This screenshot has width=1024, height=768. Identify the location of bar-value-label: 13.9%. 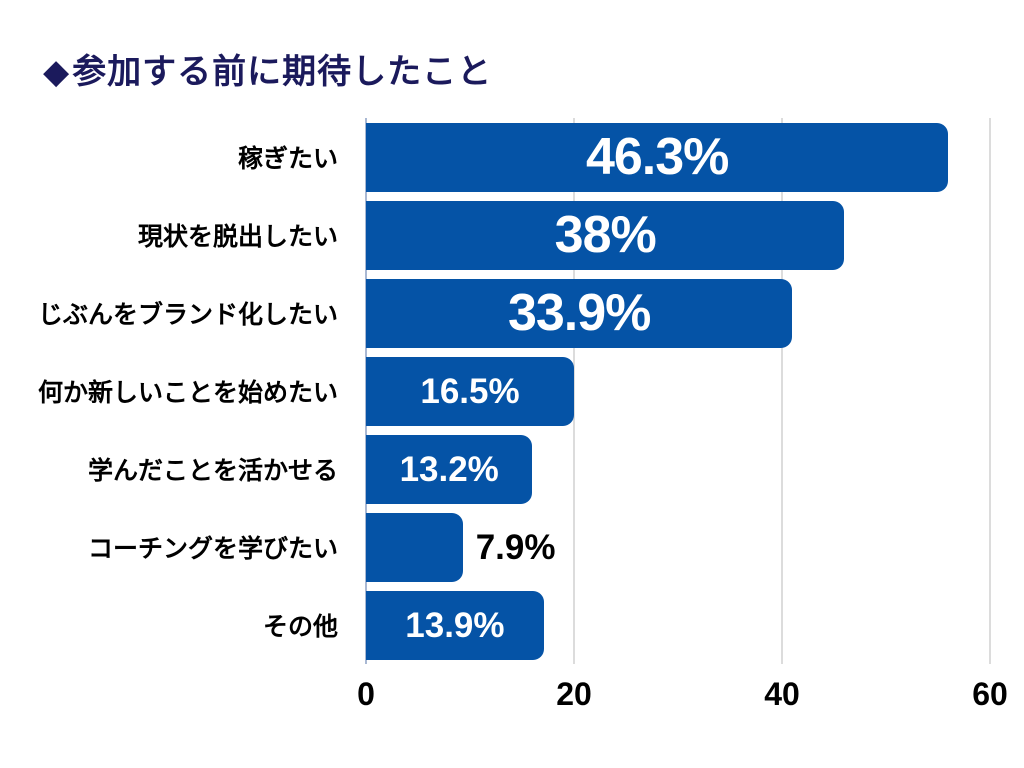
(455, 625).